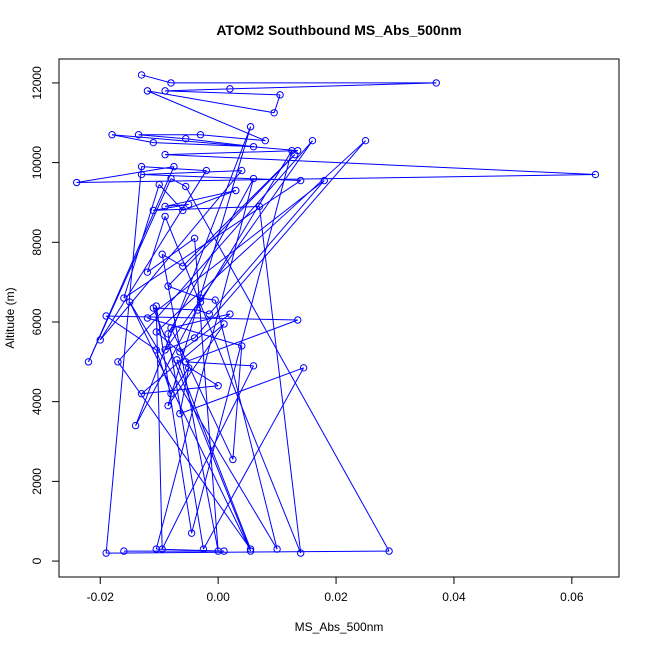  Describe the element at coordinates (218, 597) in the screenshot. I see `x-tick-label: 0.00` at that location.